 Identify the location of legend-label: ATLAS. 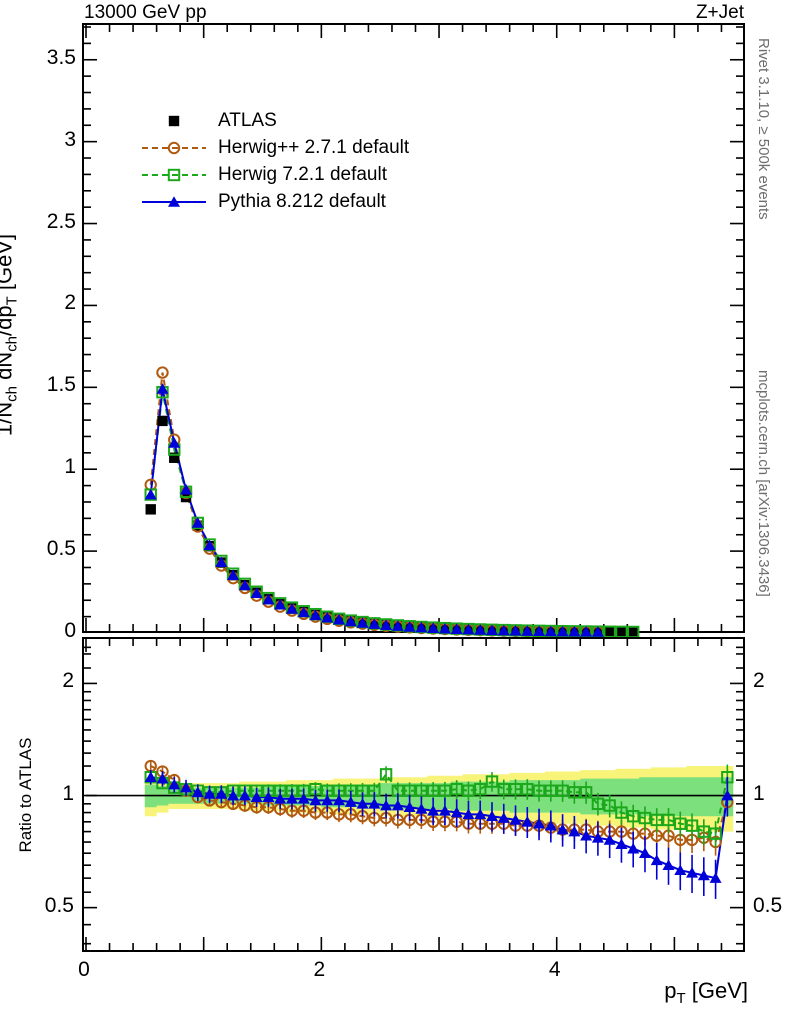
(247, 120).